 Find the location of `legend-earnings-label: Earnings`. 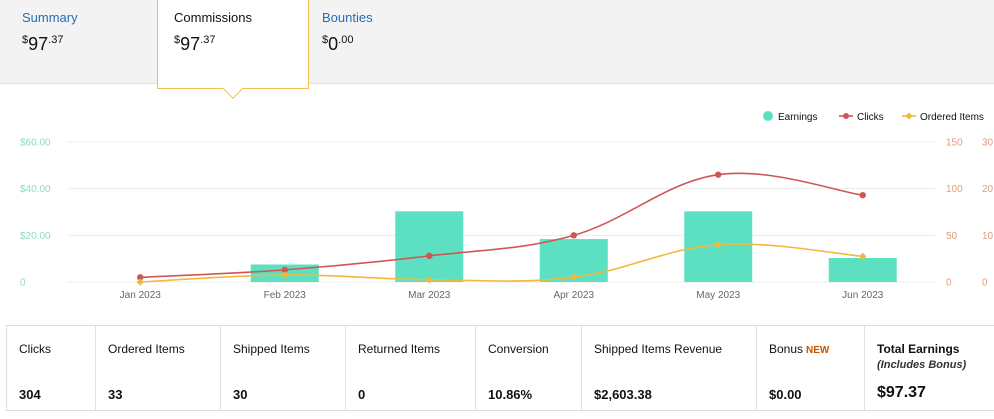

legend-earnings-label: Earnings is located at coordinates (797, 117).